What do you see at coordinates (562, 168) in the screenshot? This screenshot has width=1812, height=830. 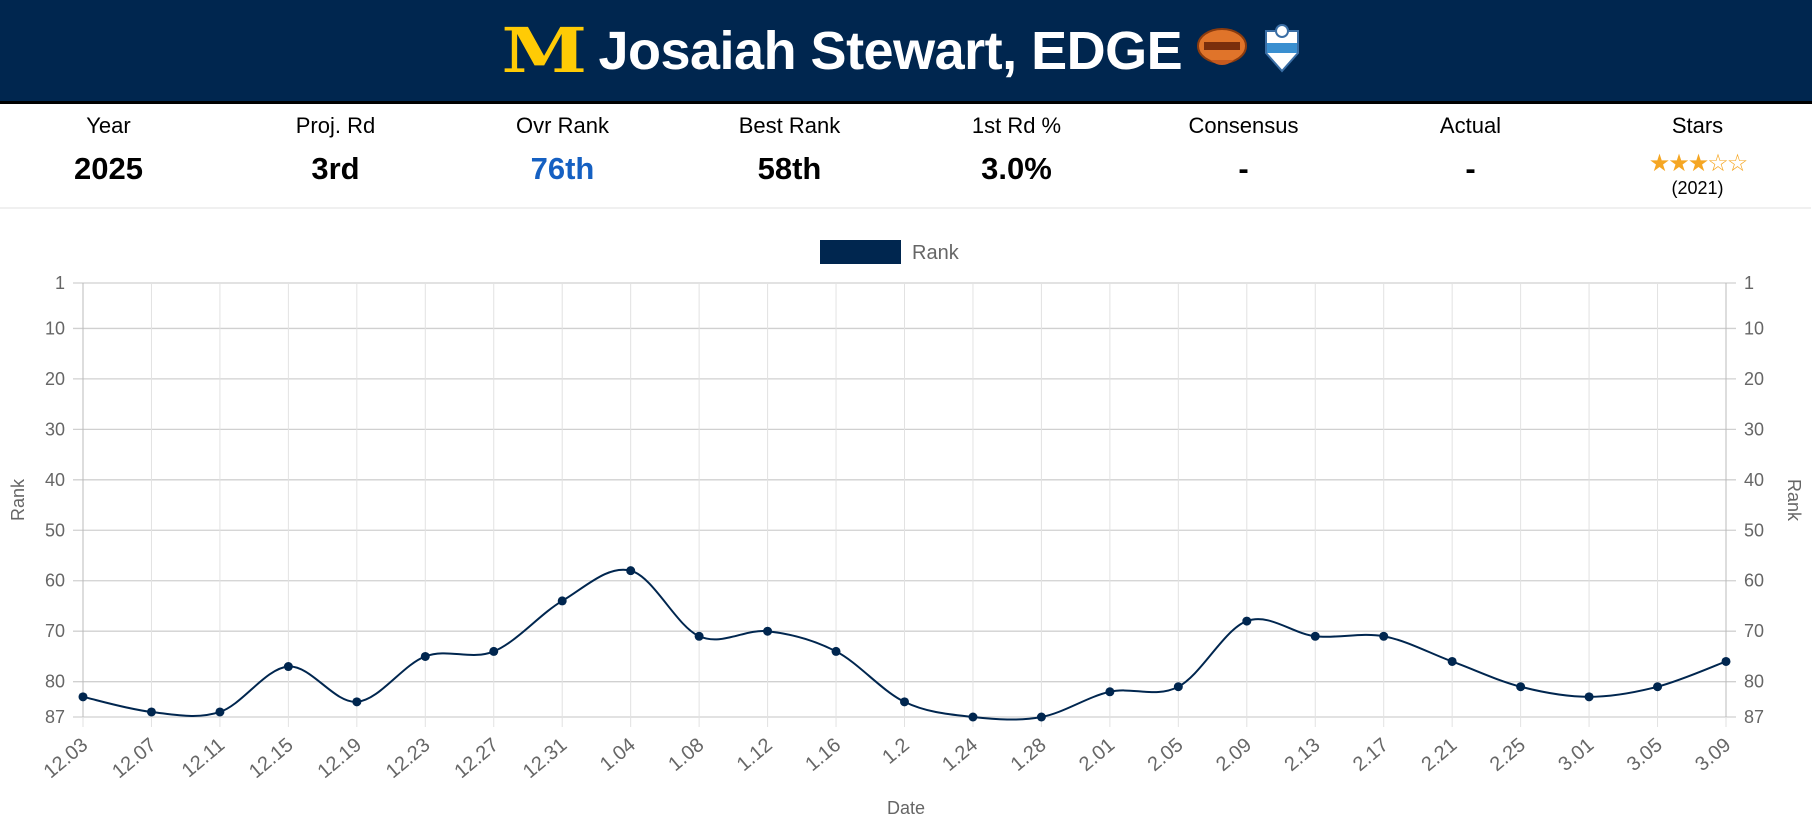 I see `stat-value: 76th` at bounding box center [562, 168].